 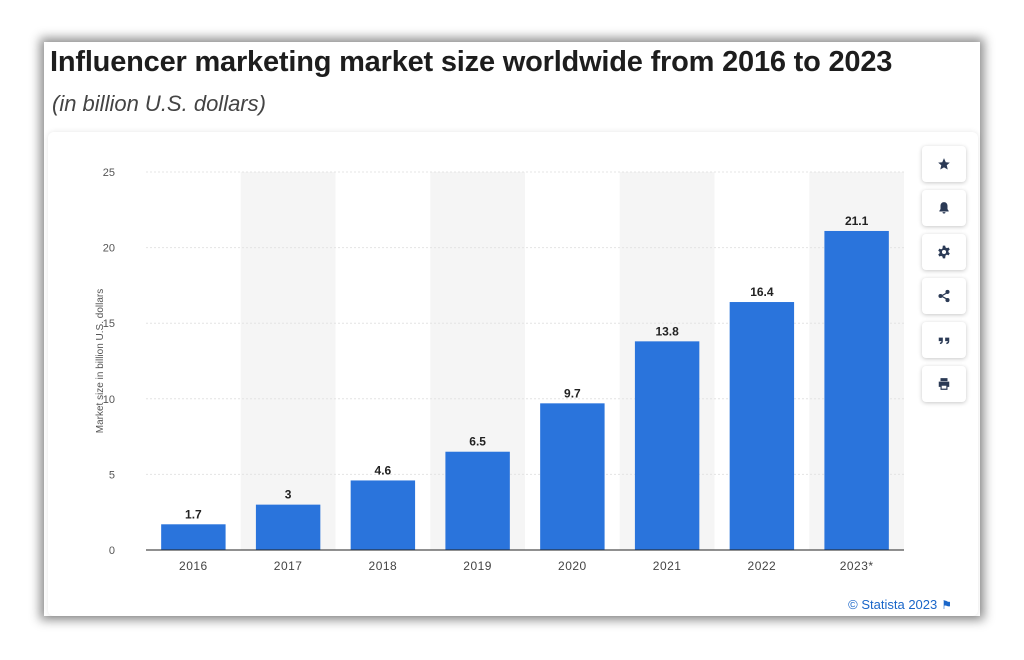 What do you see at coordinates (762, 566) in the screenshot?
I see `x-tick-label: 2022` at bounding box center [762, 566].